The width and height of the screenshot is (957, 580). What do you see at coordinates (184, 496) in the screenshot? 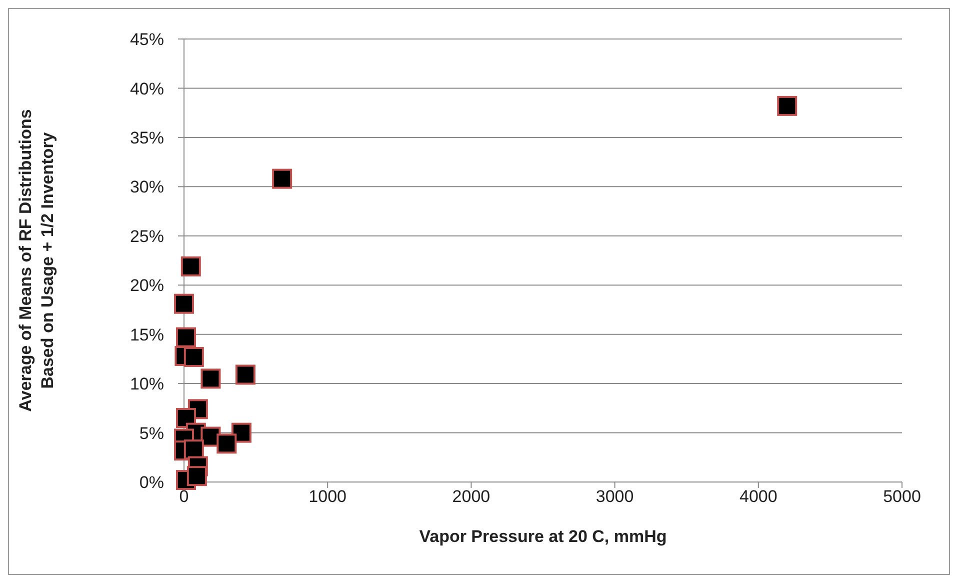
I see `x-tick-label: 0` at bounding box center [184, 496].